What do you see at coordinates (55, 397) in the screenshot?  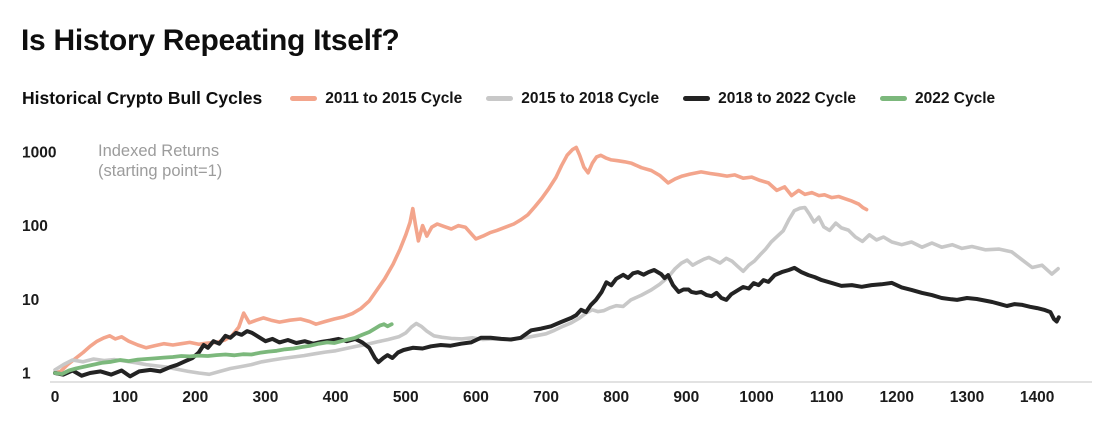 I see `x-tick-label-0: 0` at bounding box center [55, 397].